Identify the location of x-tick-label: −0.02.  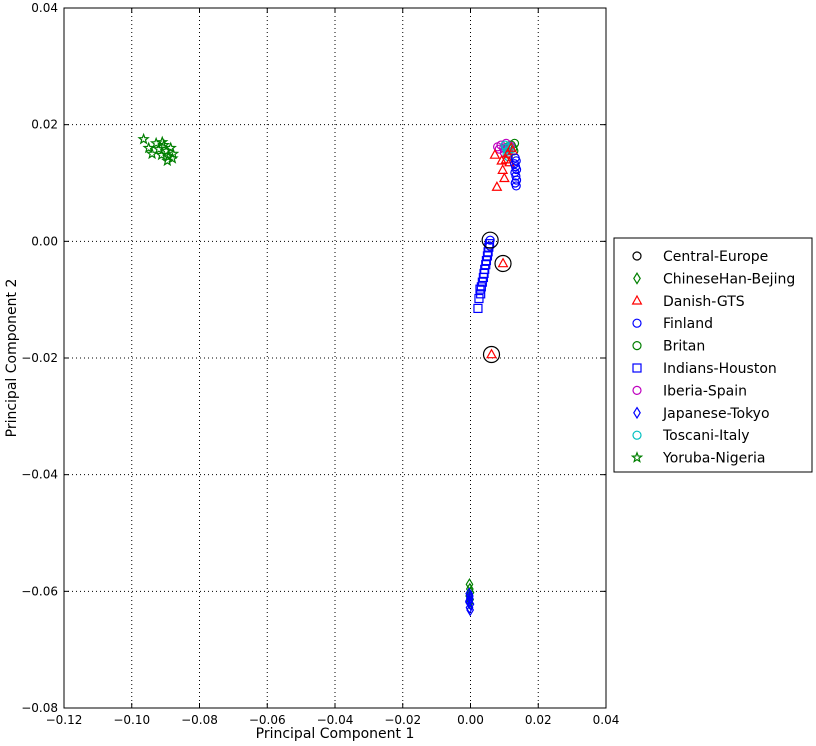
(402, 720).